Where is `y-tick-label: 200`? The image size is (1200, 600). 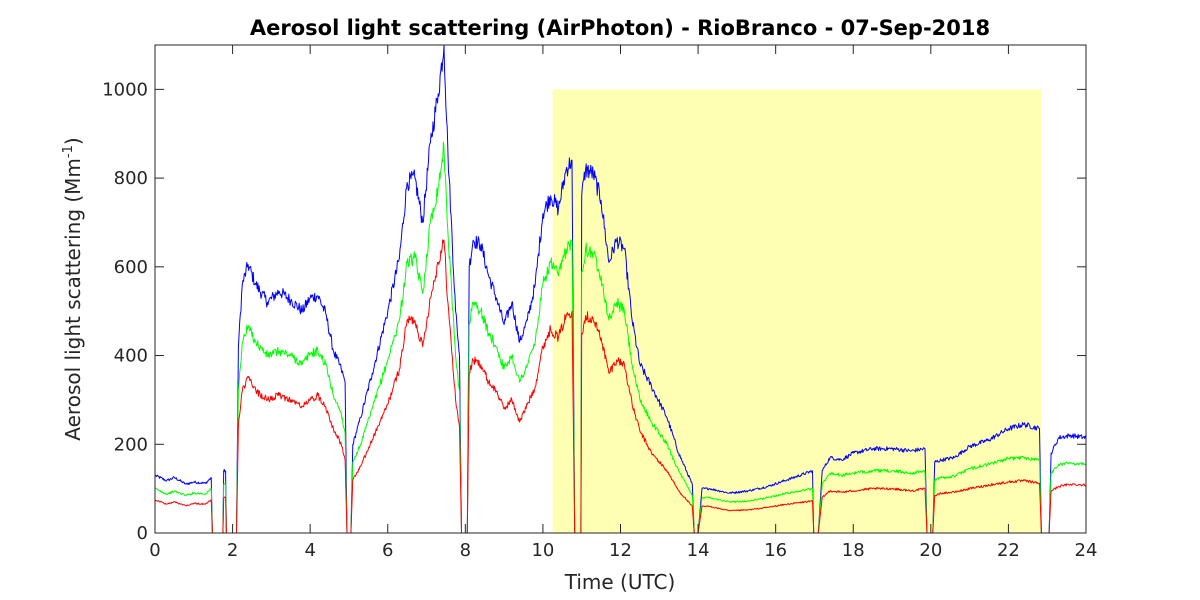 y-tick-label: 200 is located at coordinates (131, 444).